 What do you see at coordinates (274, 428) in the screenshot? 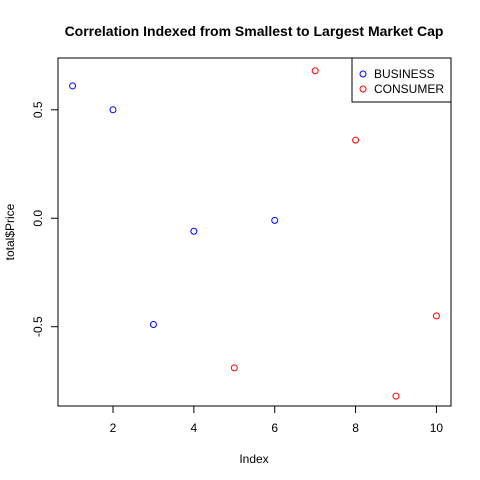
I see `x-tick-label: 6` at bounding box center [274, 428].